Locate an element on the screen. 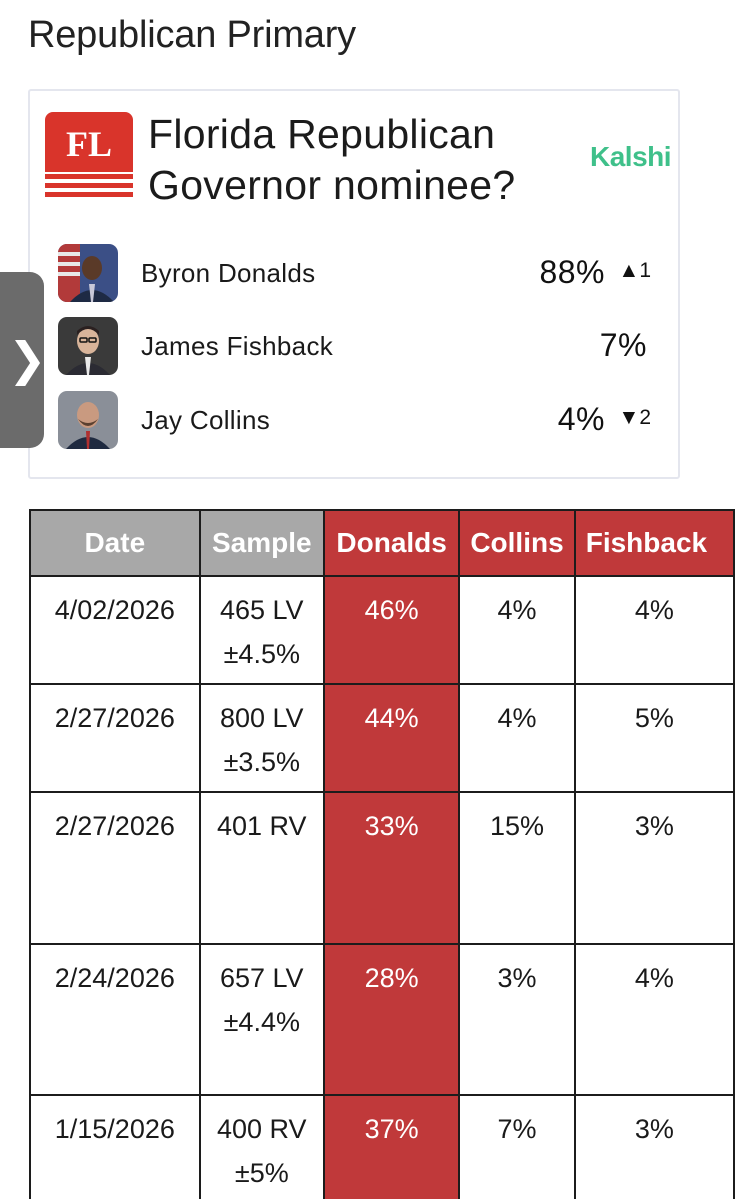  side-drawer-handle: ❯ is located at coordinates (23, 360).